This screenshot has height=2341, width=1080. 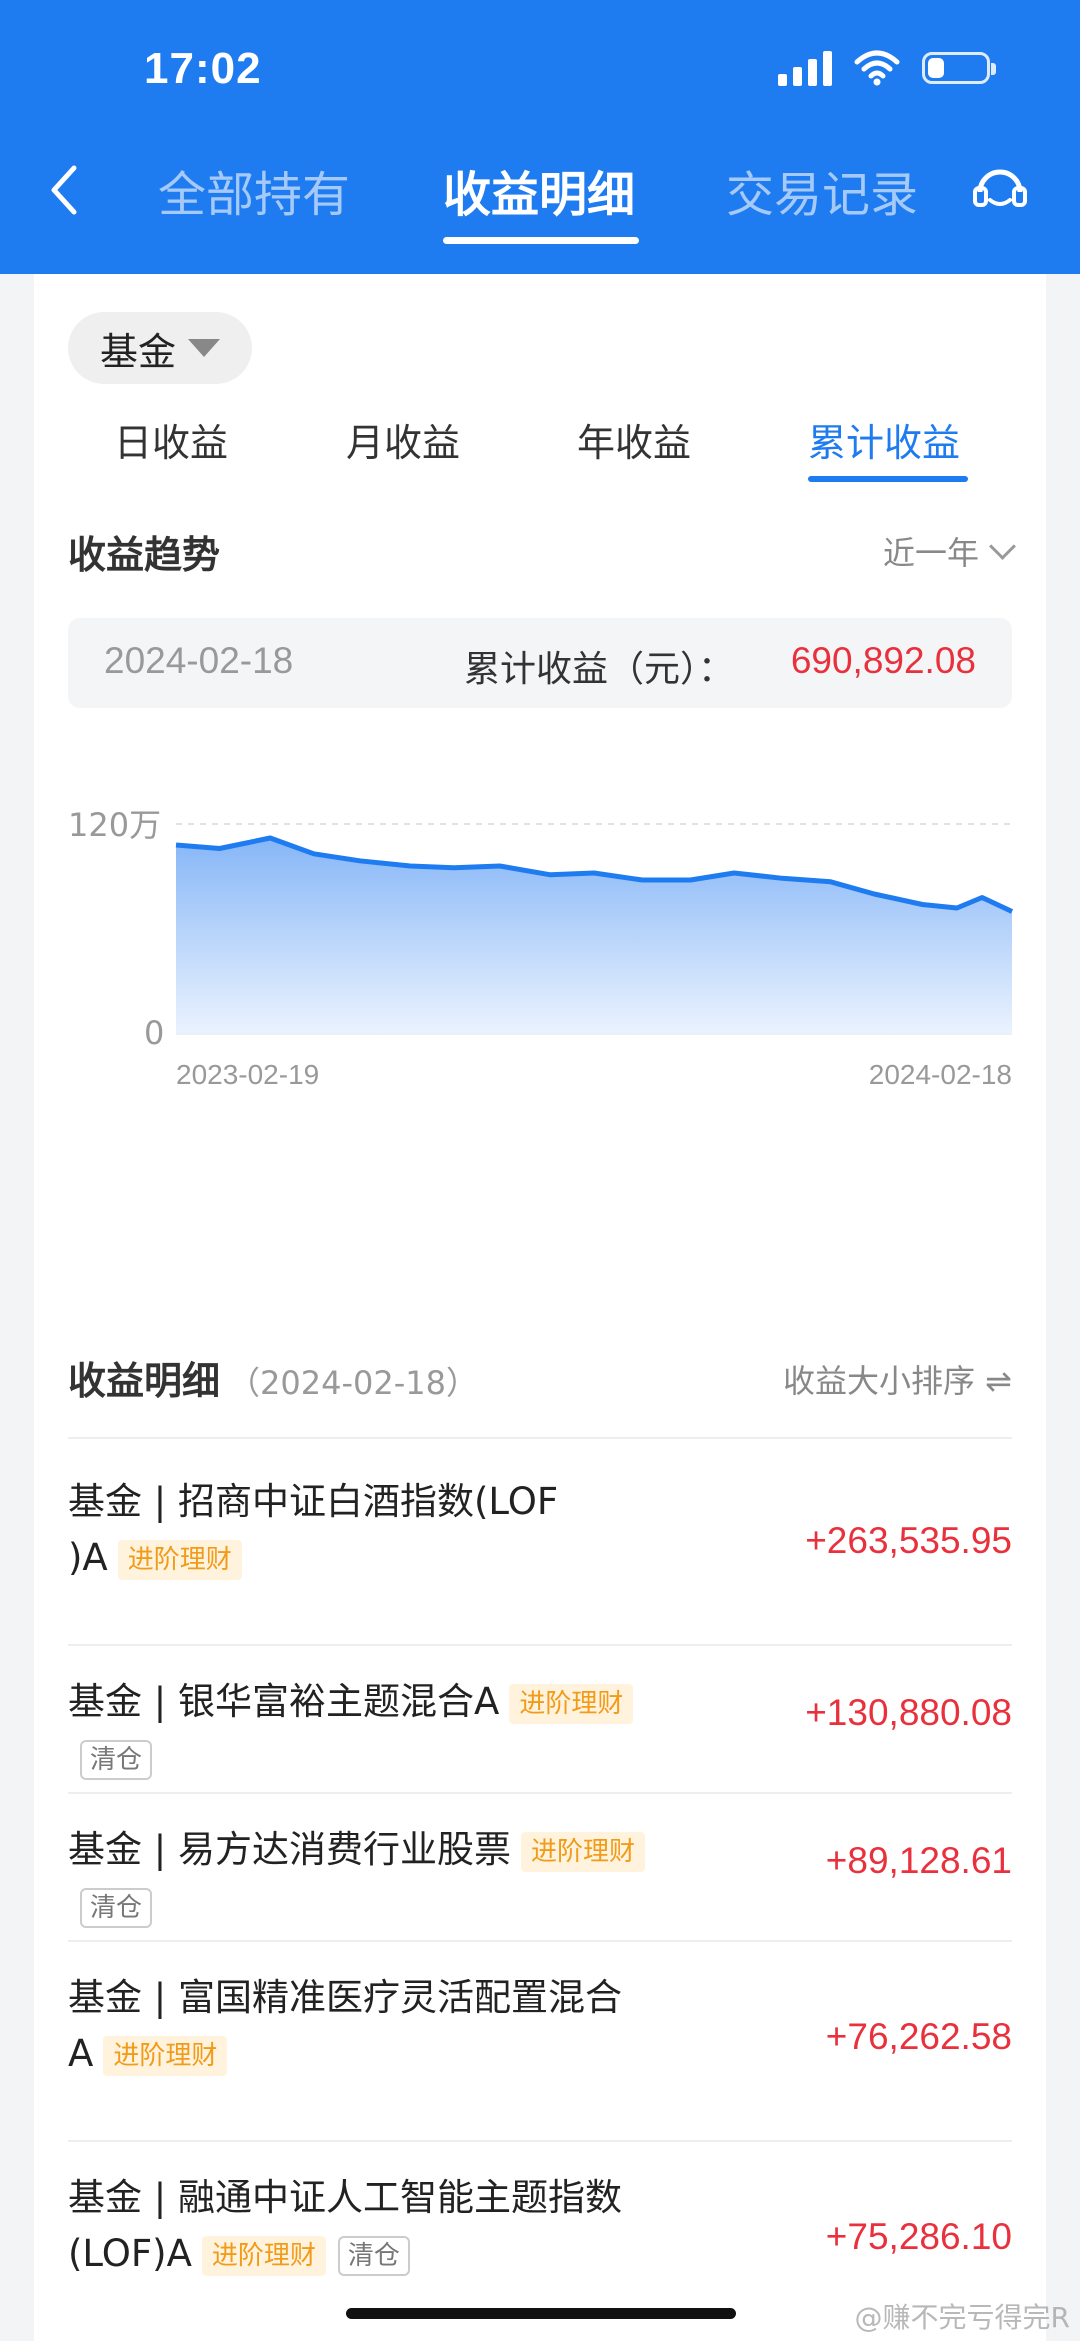 I want to click on sort-button: 收益大小排序 ⇌, so click(x=897, y=1381).